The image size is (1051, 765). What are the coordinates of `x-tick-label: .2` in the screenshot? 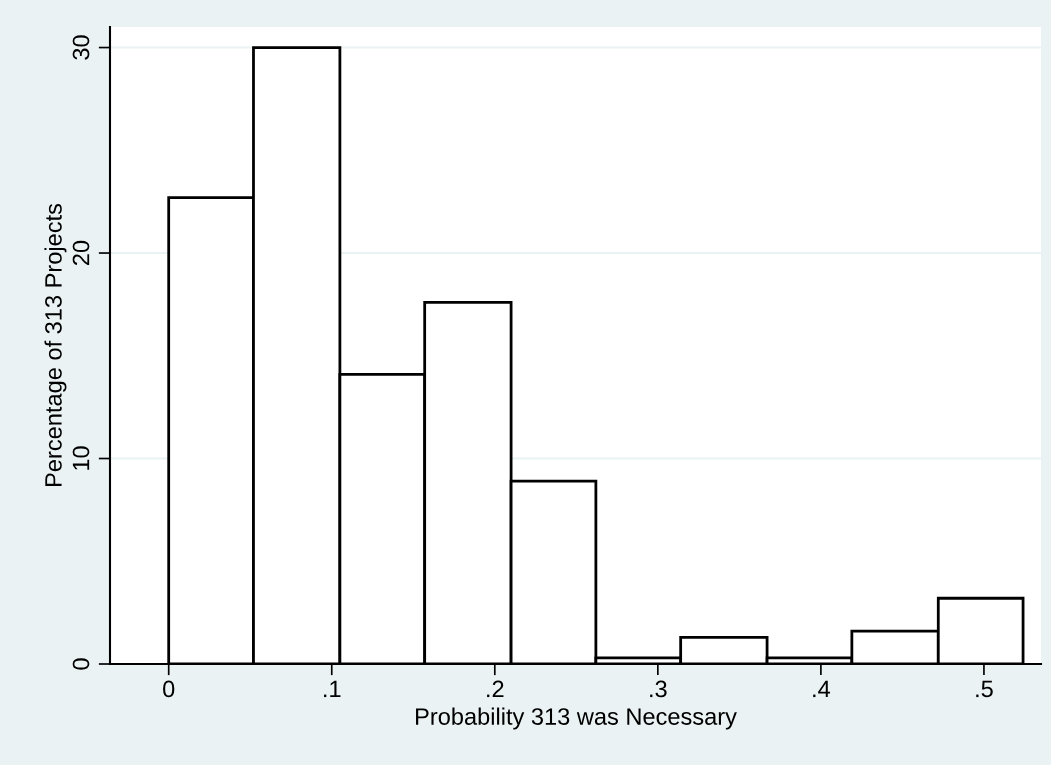 It's located at (495, 689).